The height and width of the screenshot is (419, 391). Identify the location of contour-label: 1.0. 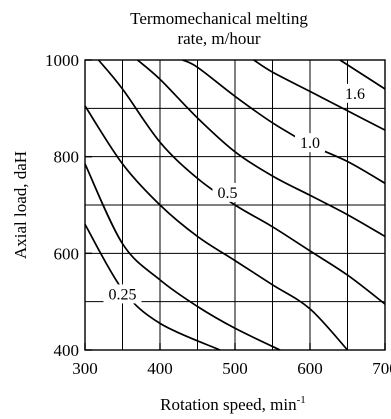
(310, 143).